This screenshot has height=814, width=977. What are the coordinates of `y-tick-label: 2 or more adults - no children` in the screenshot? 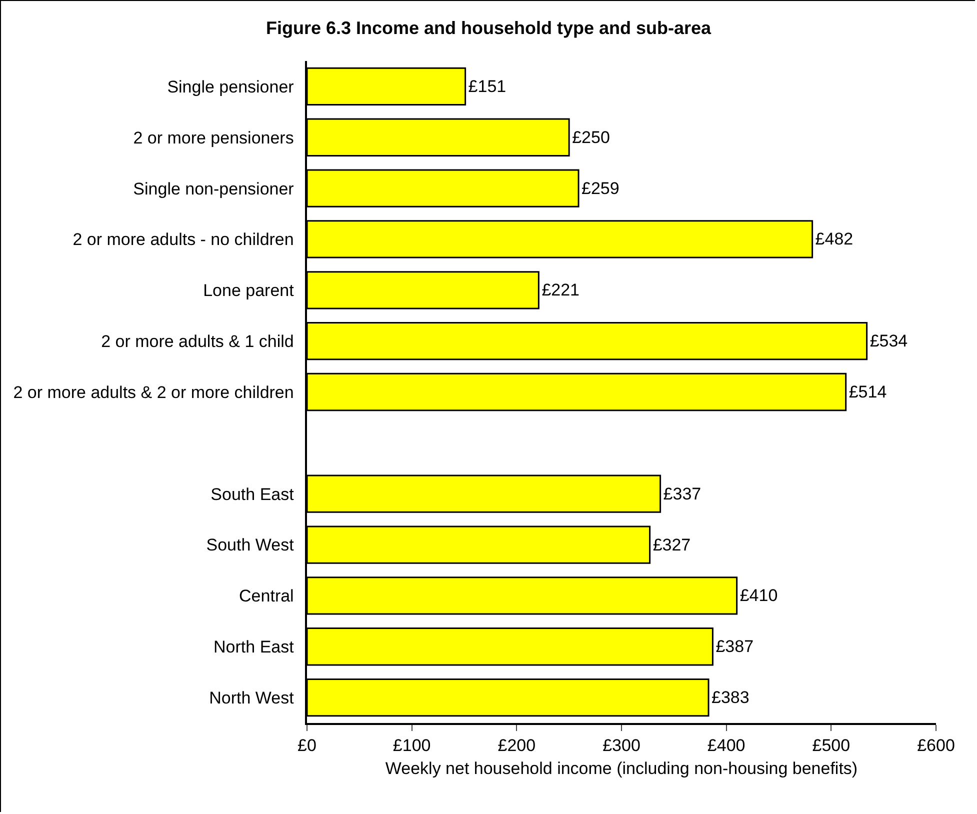 It's located at (183, 240).